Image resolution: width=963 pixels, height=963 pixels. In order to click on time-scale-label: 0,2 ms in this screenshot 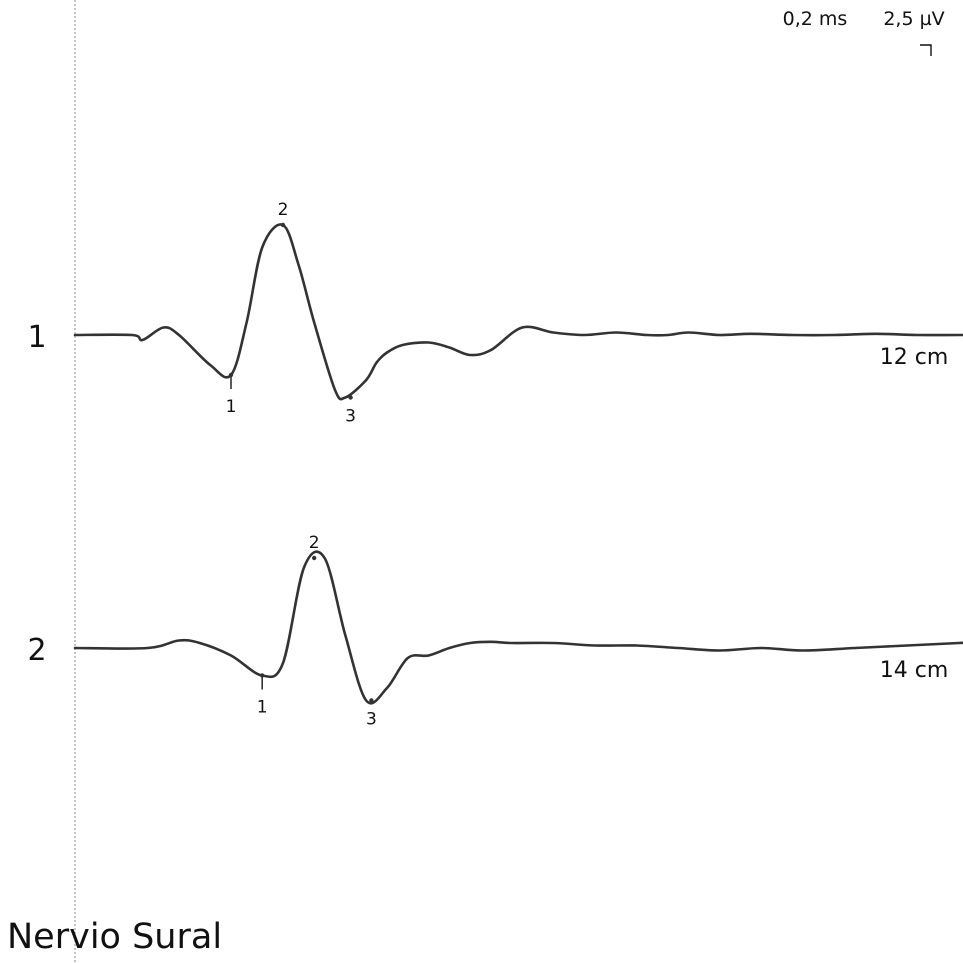, I will do `click(815, 19)`.